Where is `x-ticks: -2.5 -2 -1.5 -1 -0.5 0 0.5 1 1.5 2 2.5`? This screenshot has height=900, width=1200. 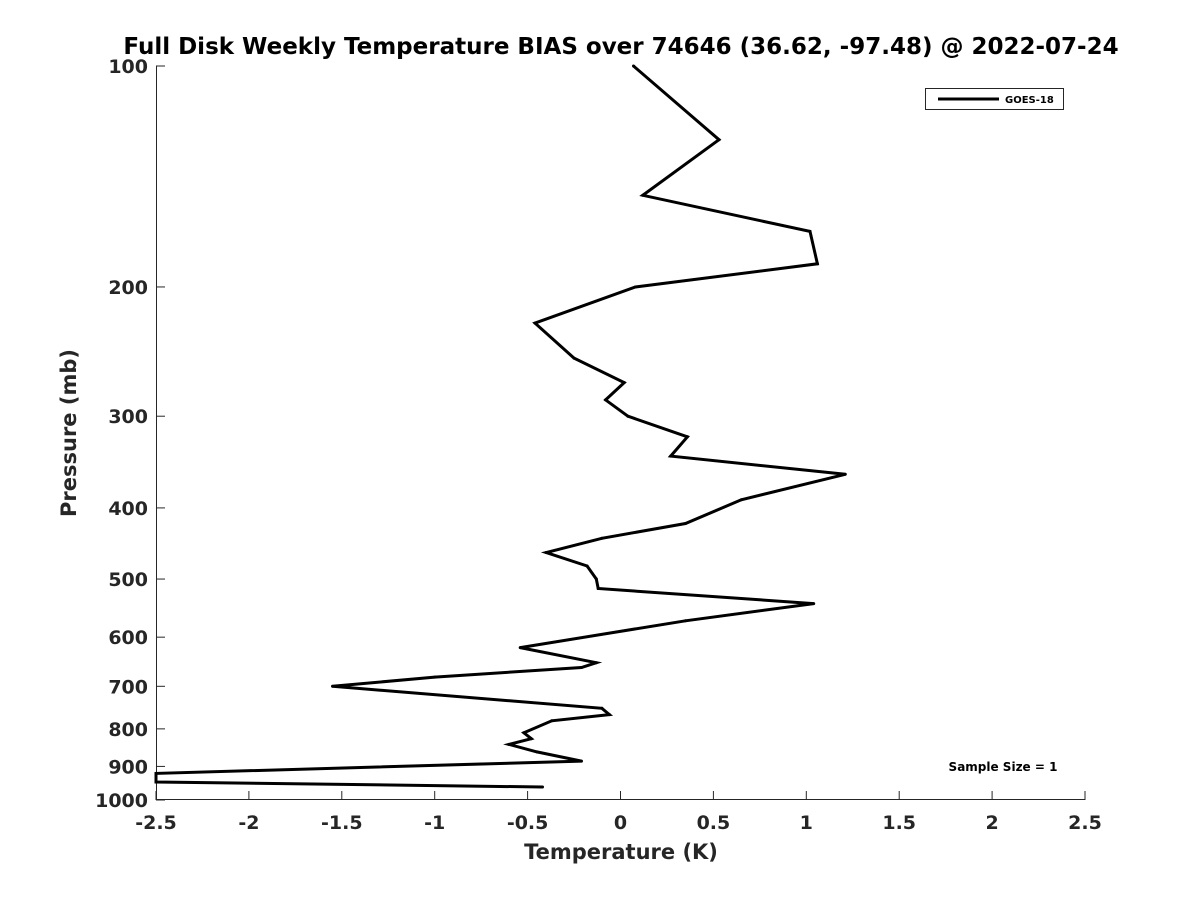 x-ticks: -2.5 -2 -1.5 -1 -0.5 0 0.5 1 1.5 2 2.5 is located at coordinates (618, 812).